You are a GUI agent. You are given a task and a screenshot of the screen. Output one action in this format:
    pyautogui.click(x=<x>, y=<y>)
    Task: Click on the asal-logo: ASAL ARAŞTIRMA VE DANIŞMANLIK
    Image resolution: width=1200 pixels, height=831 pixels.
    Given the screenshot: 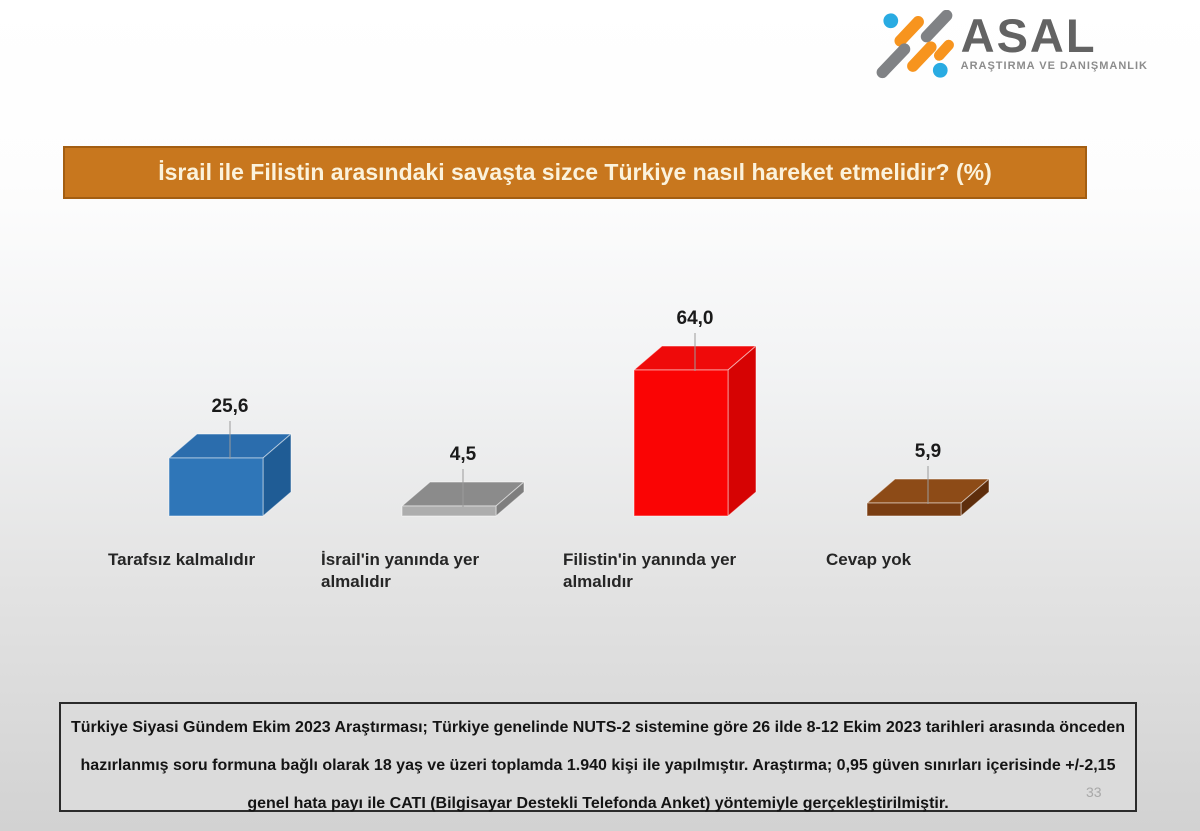 What is the action you would take?
    pyautogui.click(x=1011, y=45)
    